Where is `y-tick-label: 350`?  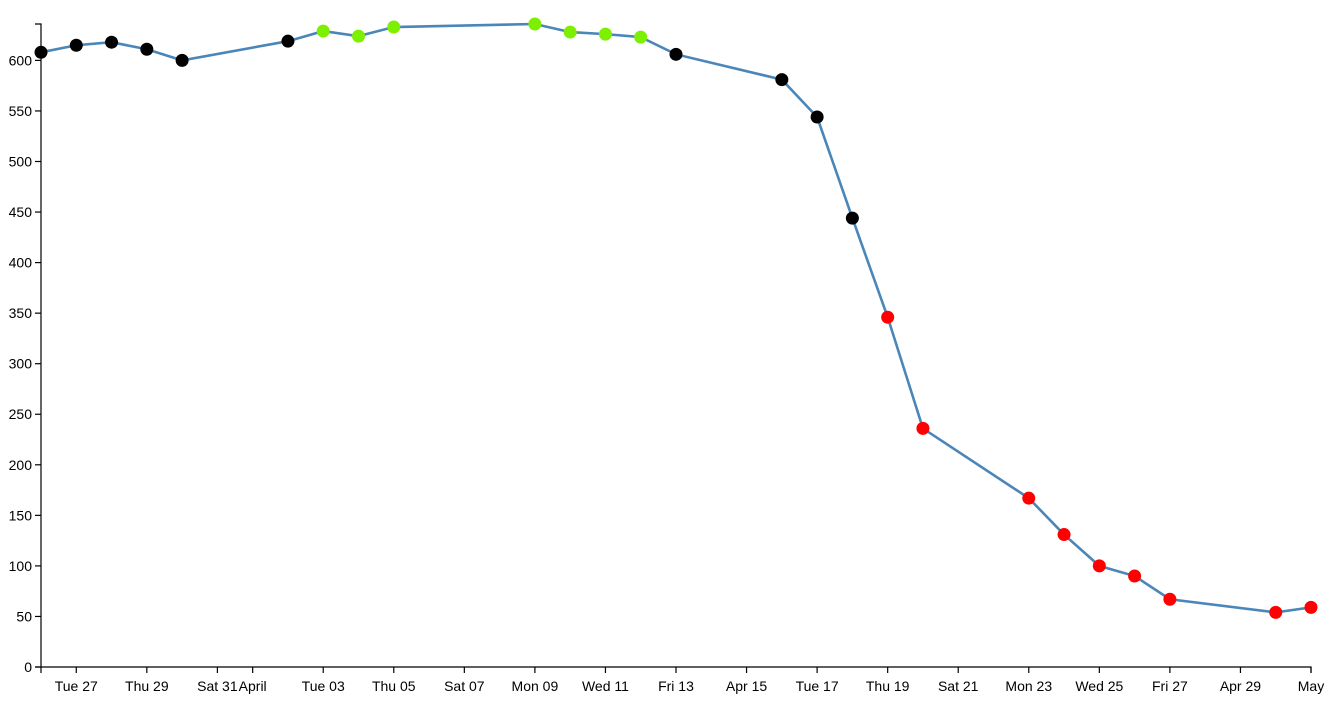 y-tick-label: 350 is located at coordinates (21, 313).